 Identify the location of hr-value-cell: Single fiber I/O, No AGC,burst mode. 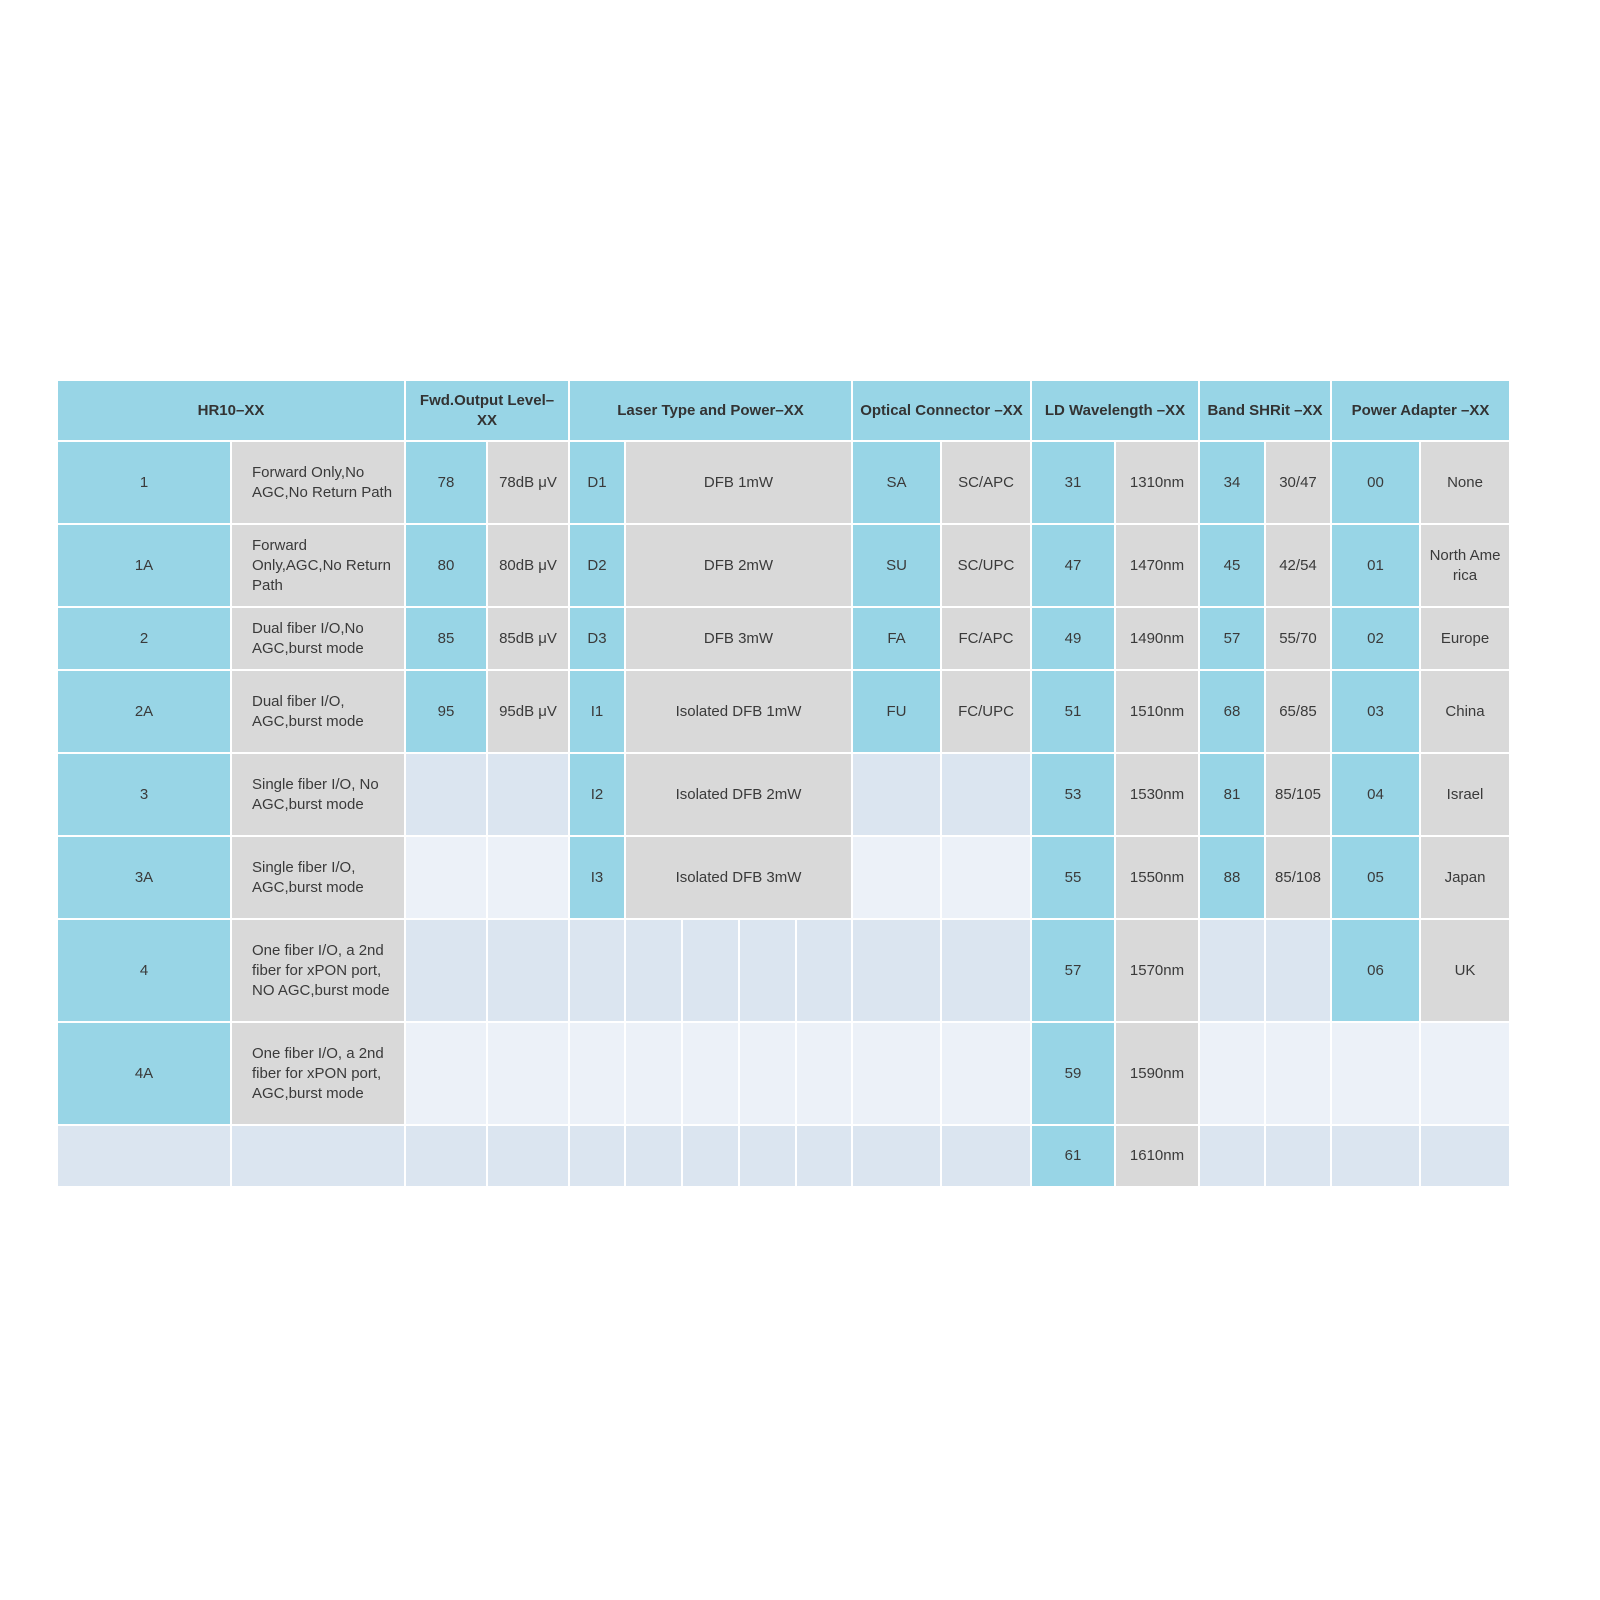
(319, 795).